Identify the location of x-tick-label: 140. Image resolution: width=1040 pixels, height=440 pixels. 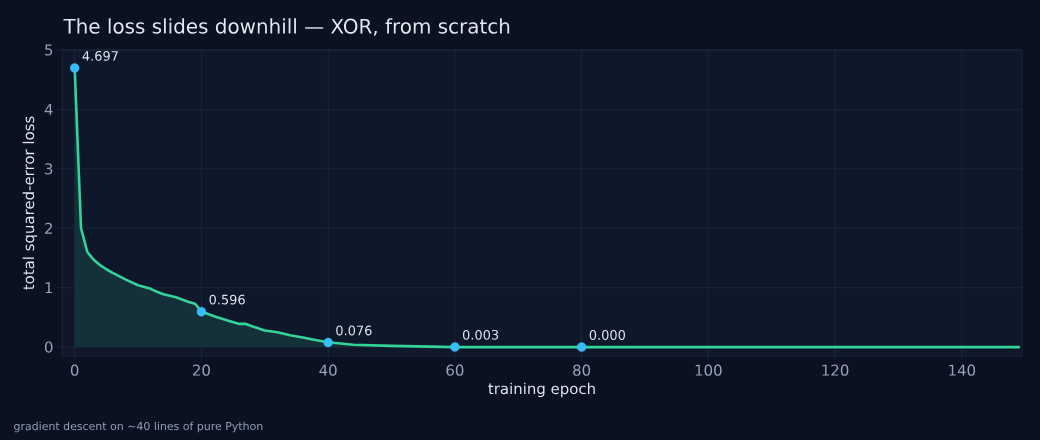
(962, 370).